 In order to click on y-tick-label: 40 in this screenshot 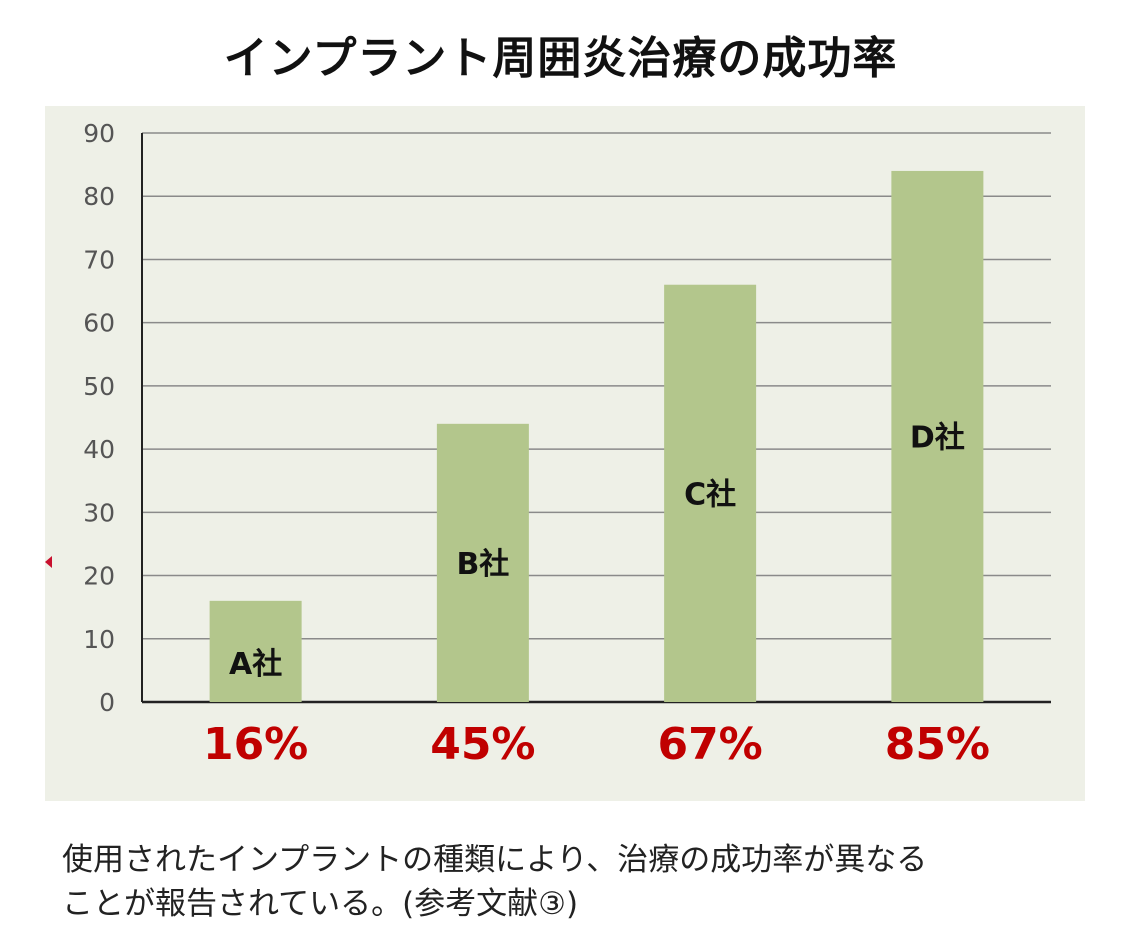, I will do `click(99, 449)`.